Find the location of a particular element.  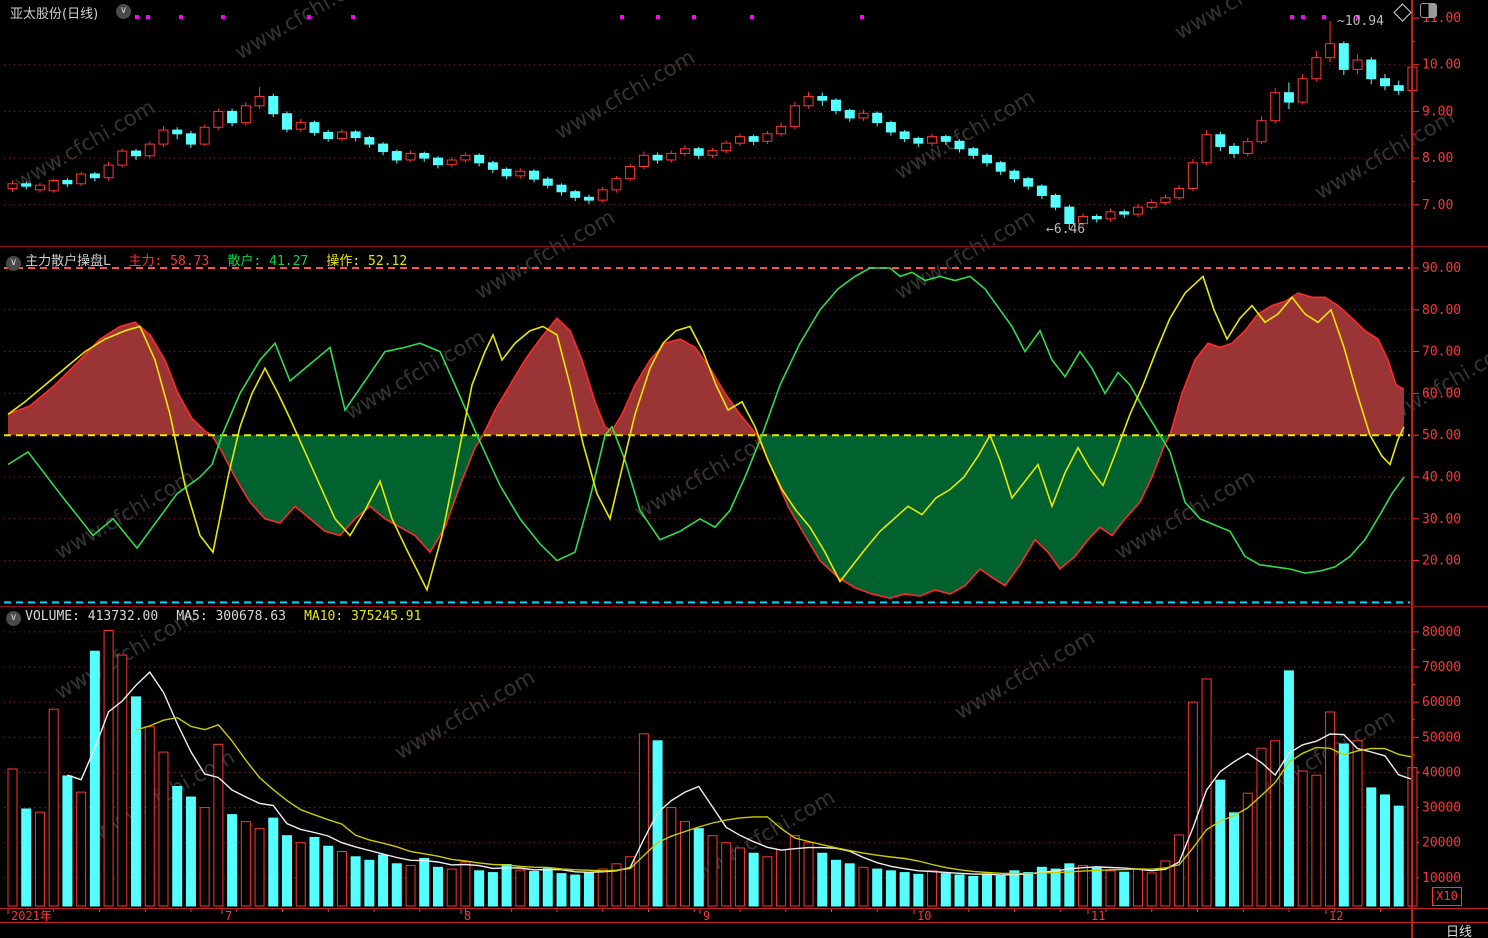

high-price-annotation: ~10.94 is located at coordinates (1360, 21).